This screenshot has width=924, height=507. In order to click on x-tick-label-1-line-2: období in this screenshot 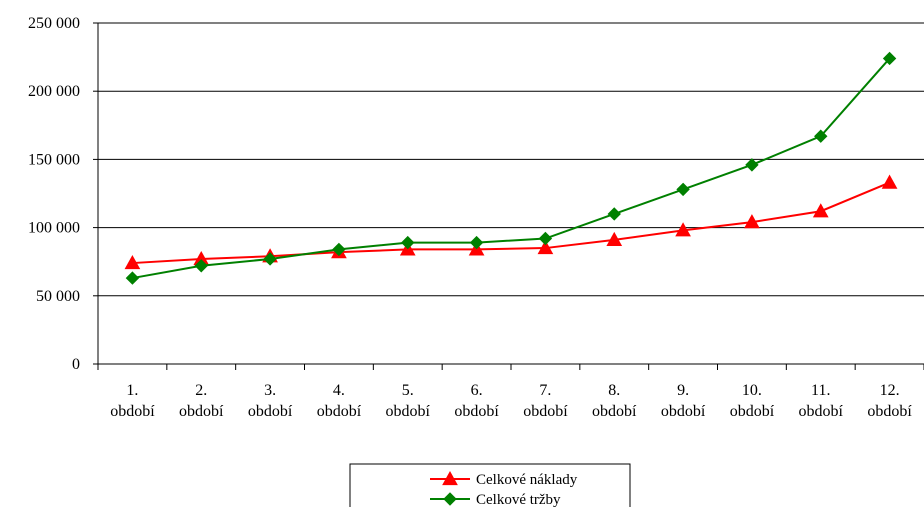, I will do `click(201, 411)`.